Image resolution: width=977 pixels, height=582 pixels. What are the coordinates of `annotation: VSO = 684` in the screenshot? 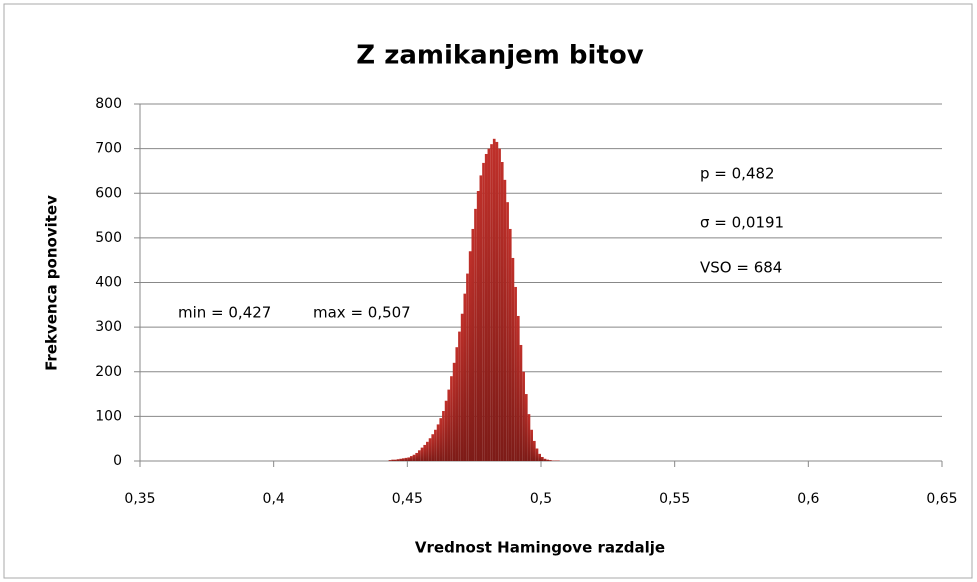 It's located at (741, 268).